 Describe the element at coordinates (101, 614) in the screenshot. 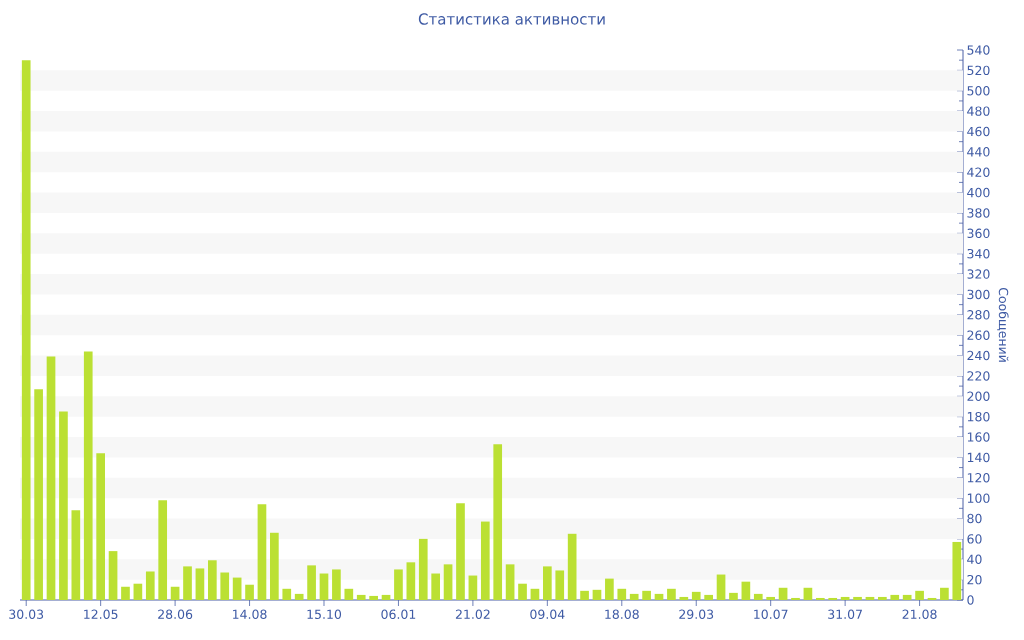

I see `x-tick-label: 12.05` at that location.